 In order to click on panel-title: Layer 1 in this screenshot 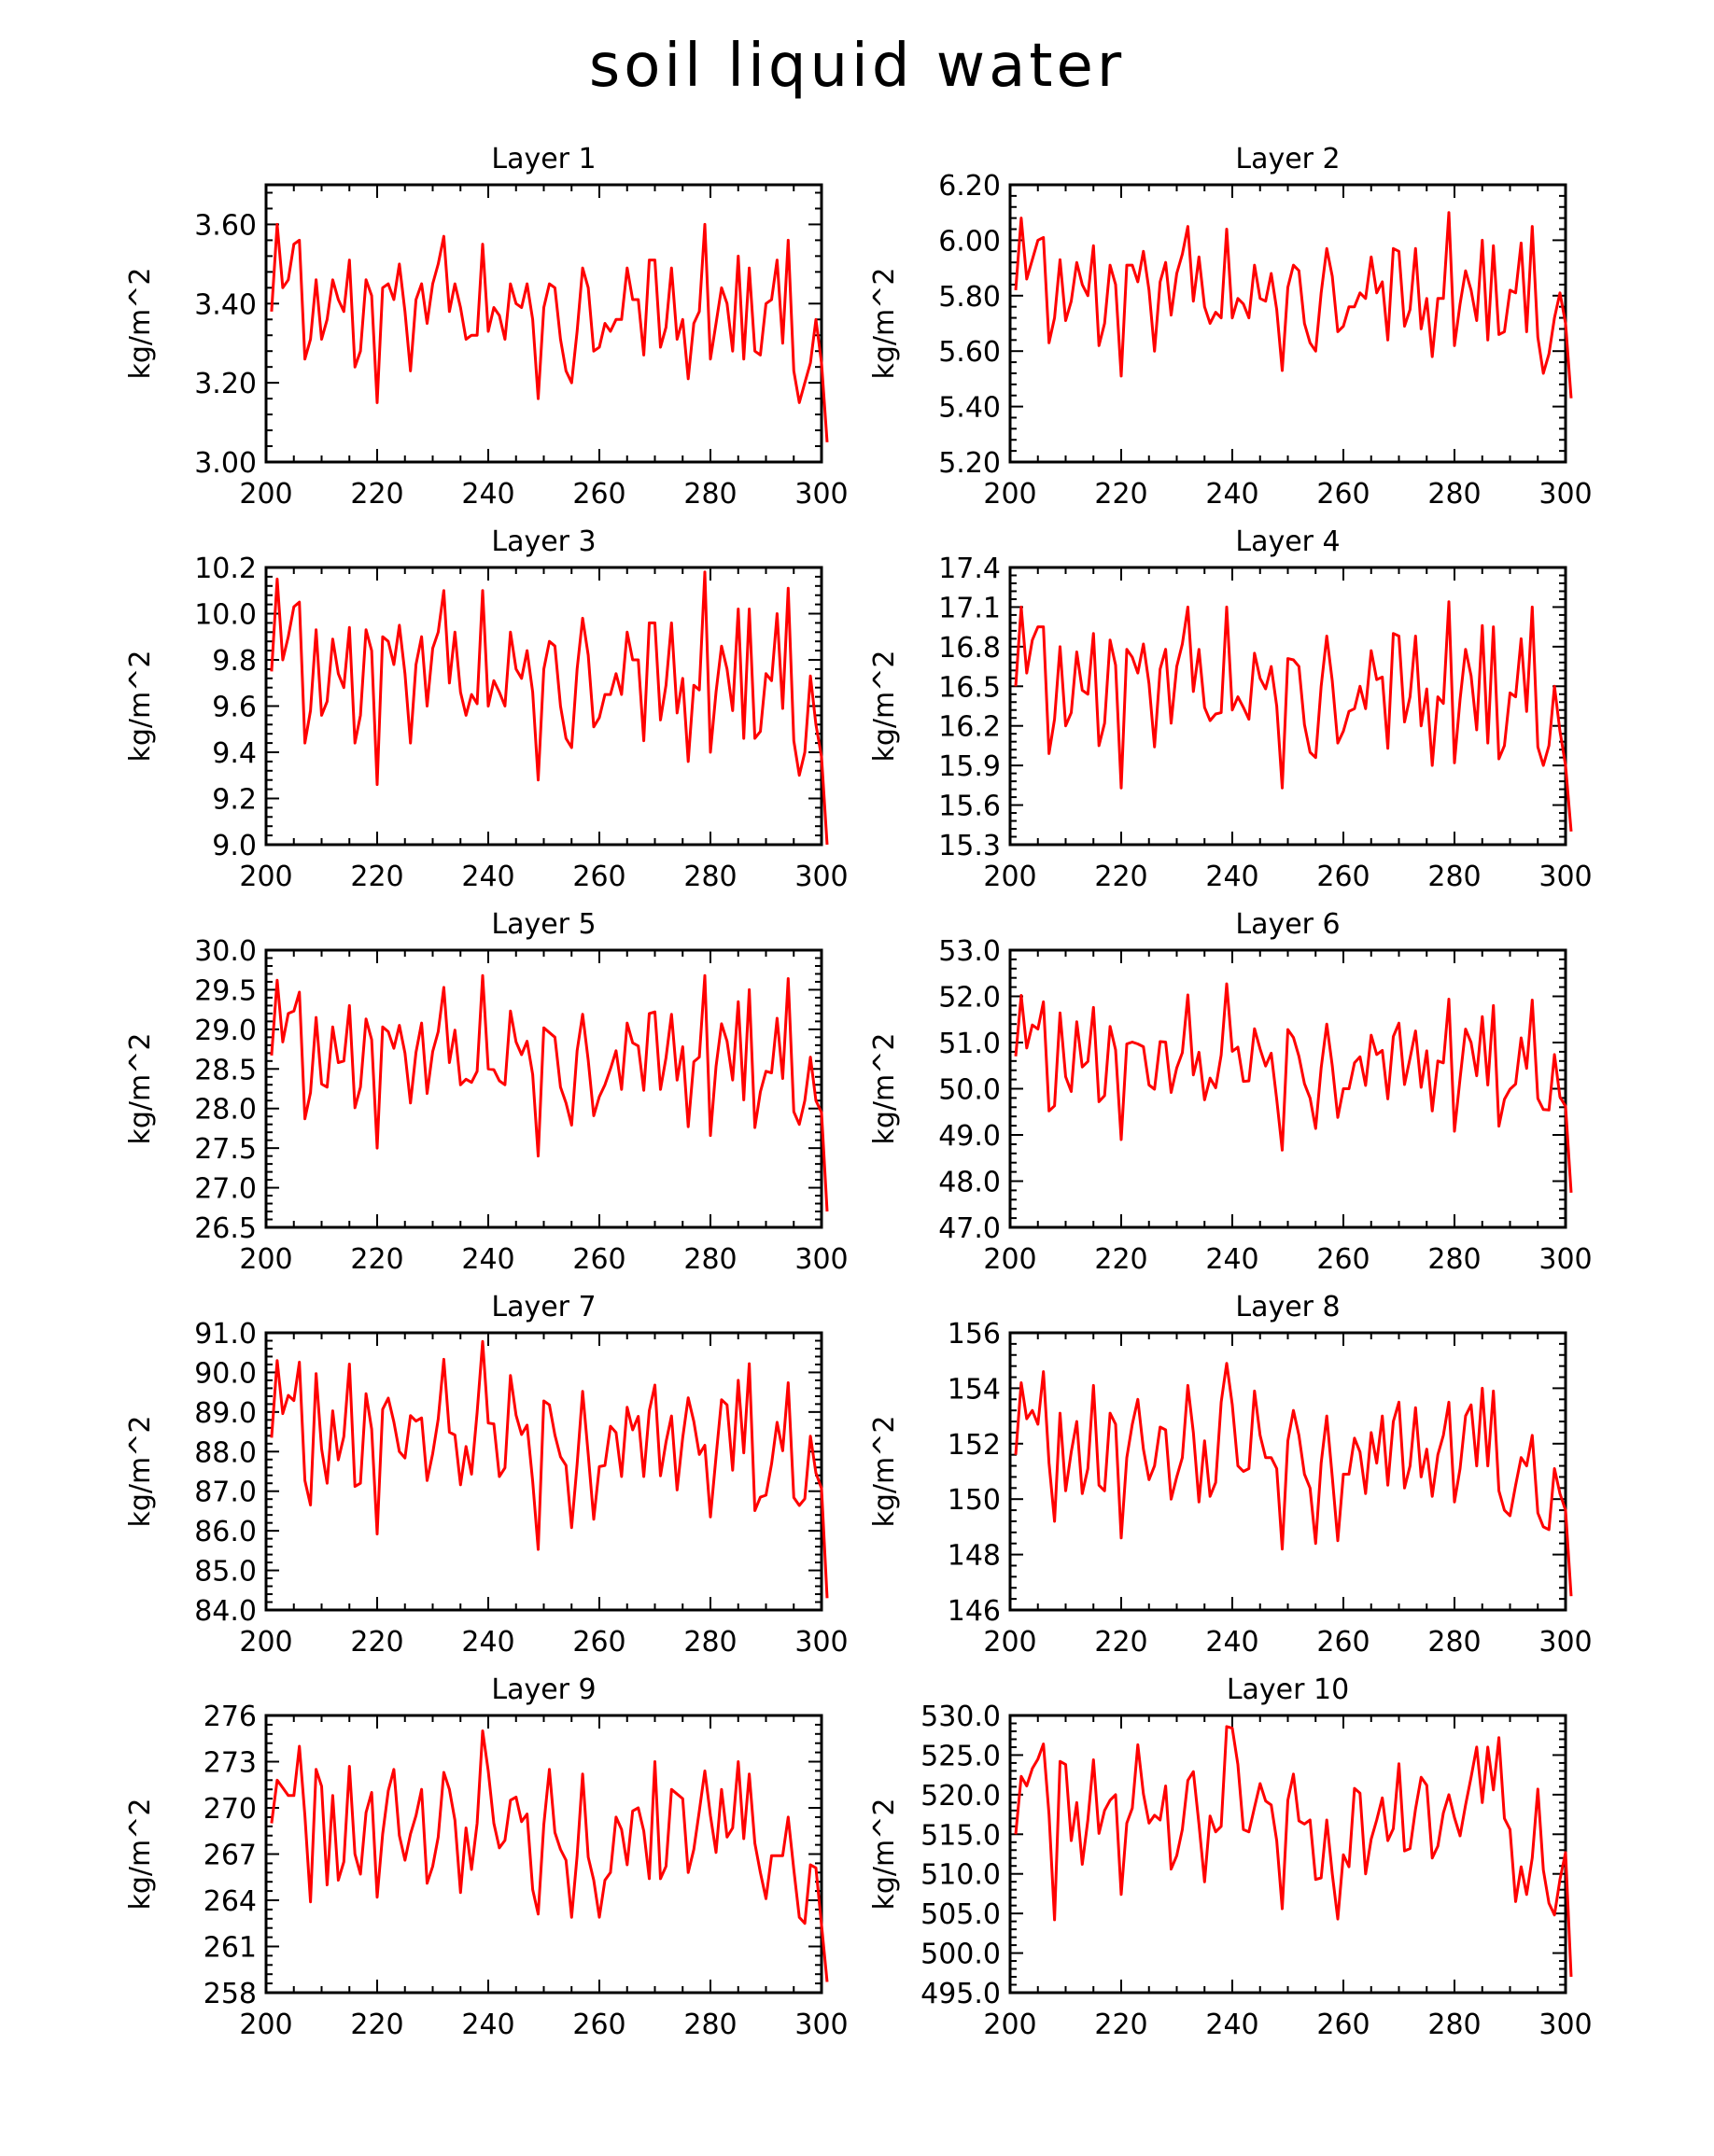, I will do `click(544, 159)`.